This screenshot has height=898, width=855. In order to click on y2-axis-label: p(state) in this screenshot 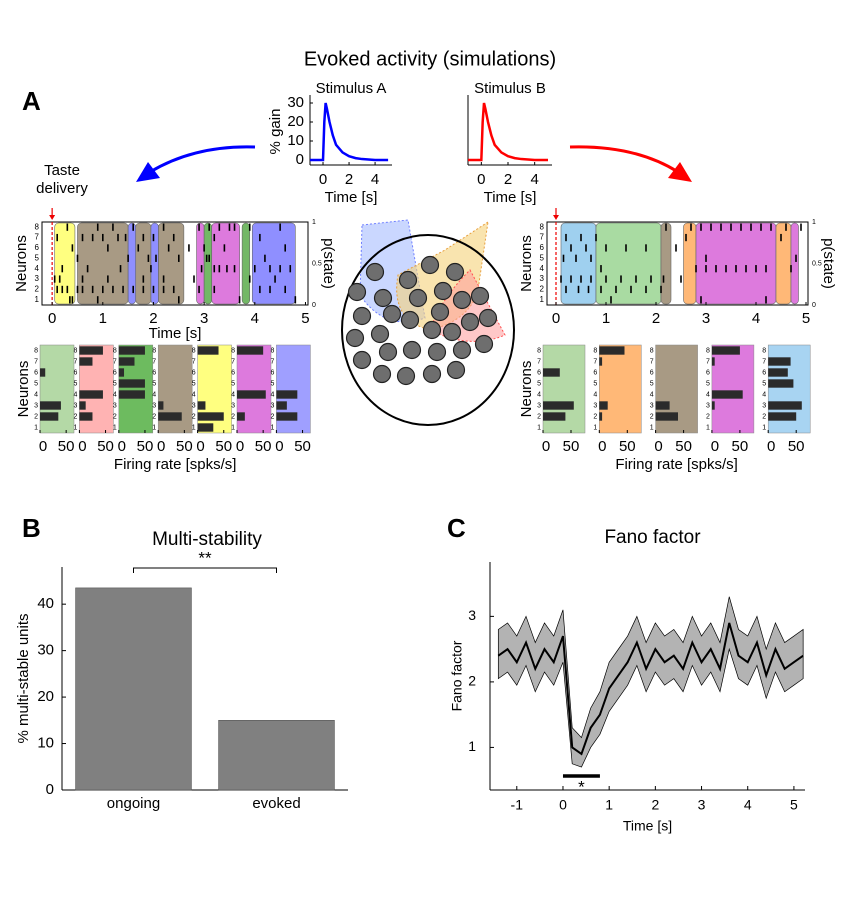, I will do `click(328, 263)`.